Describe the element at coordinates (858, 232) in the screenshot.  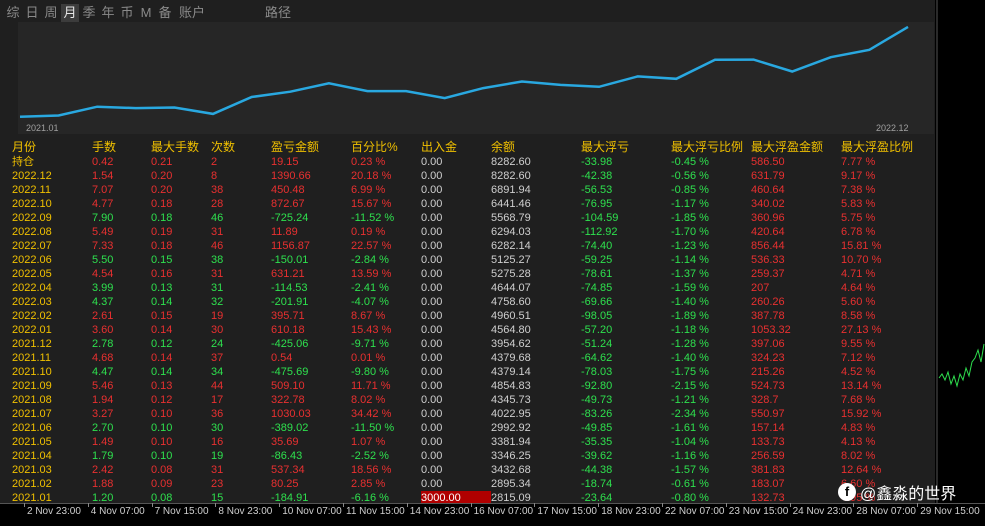
I see `table-cell: 6.78 %` at that location.